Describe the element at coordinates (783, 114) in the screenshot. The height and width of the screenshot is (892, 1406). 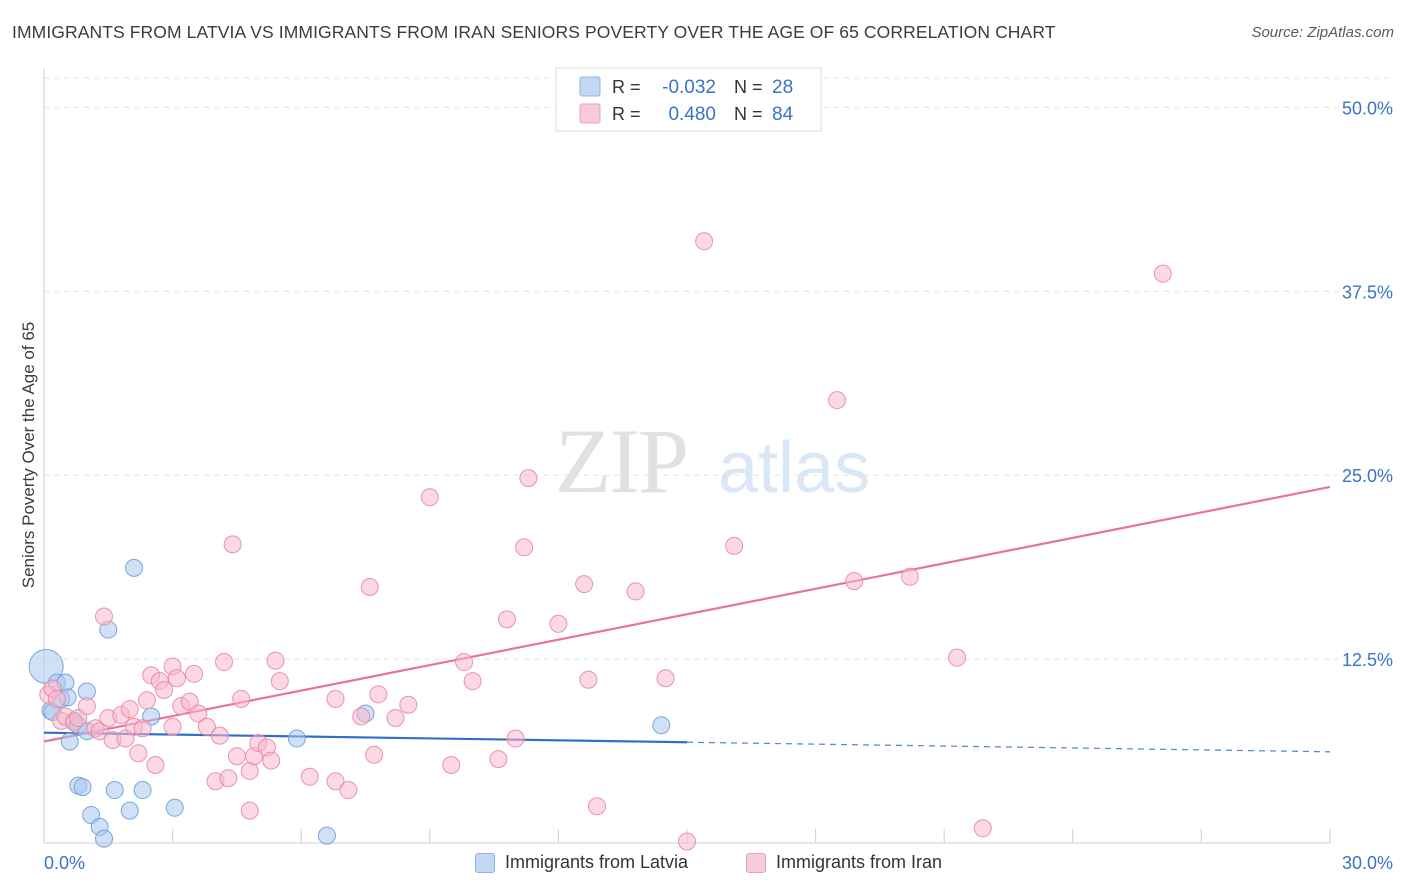
I see `legend-n-value-iran: 84` at that location.